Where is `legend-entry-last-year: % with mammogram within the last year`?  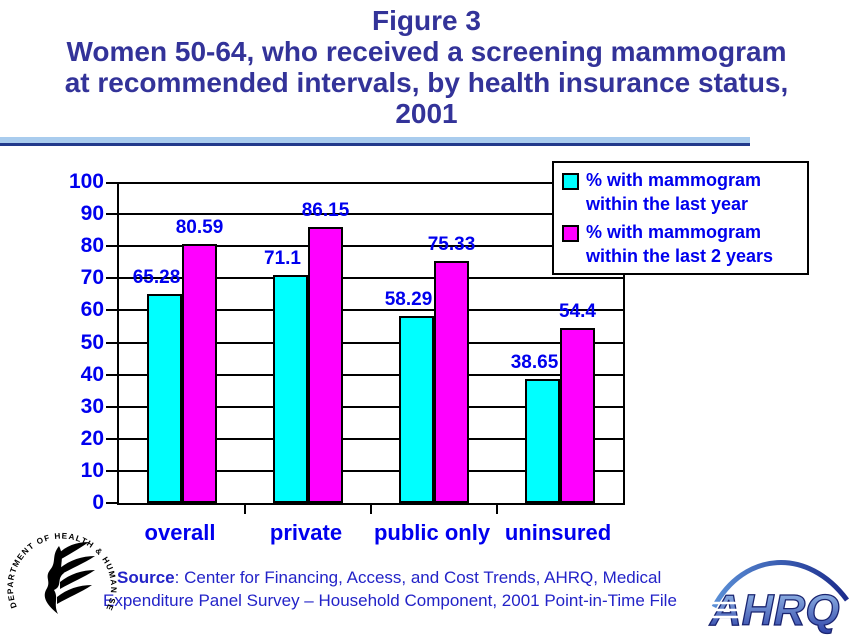
legend-entry-last-year: % with mammogram within the last year is located at coordinates (681, 192).